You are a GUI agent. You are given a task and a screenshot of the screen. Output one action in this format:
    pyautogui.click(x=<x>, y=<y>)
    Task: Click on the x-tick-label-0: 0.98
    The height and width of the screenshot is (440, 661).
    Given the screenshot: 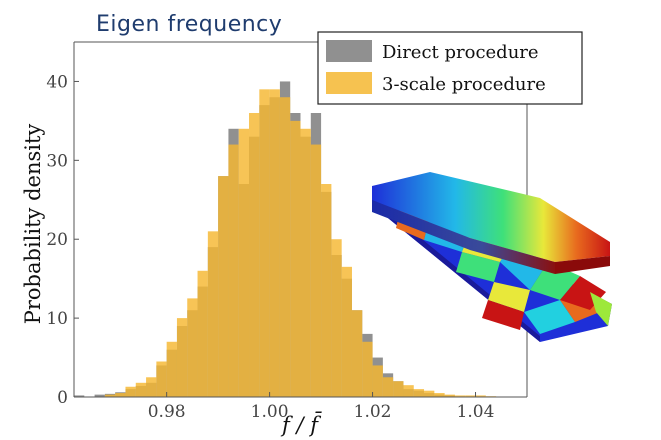 What is the action you would take?
    pyautogui.click(x=167, y=412)
    